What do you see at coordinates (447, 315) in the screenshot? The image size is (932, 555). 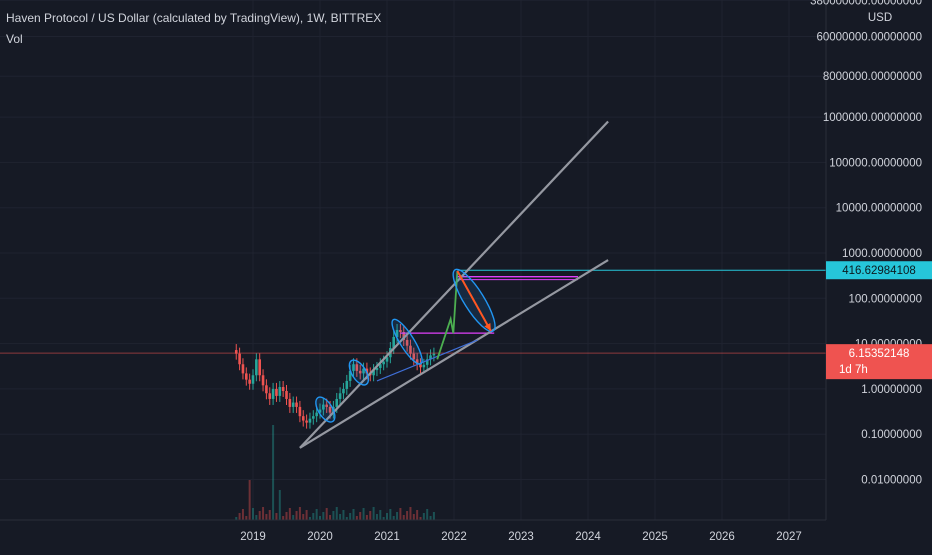 I see `projection-path` at bounding box center [447, 315].